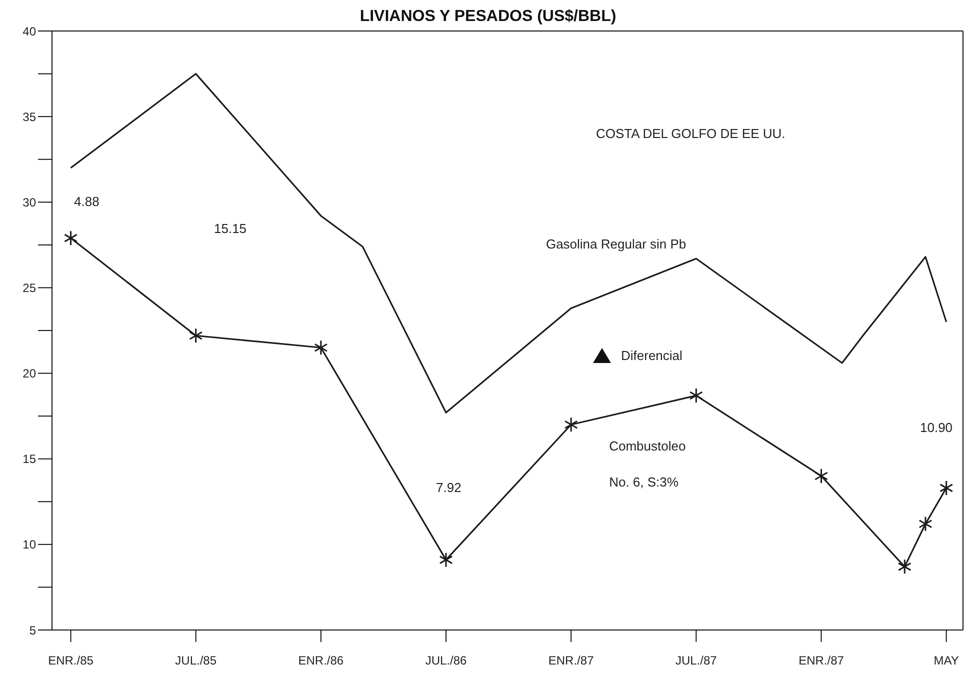 Image resolution: width=977 pixels, height=686 pixels. What do you see at coordinates (29, 545) in the screenshot?
I see `y-tick-label: 10` at bounding box center [29, 545].